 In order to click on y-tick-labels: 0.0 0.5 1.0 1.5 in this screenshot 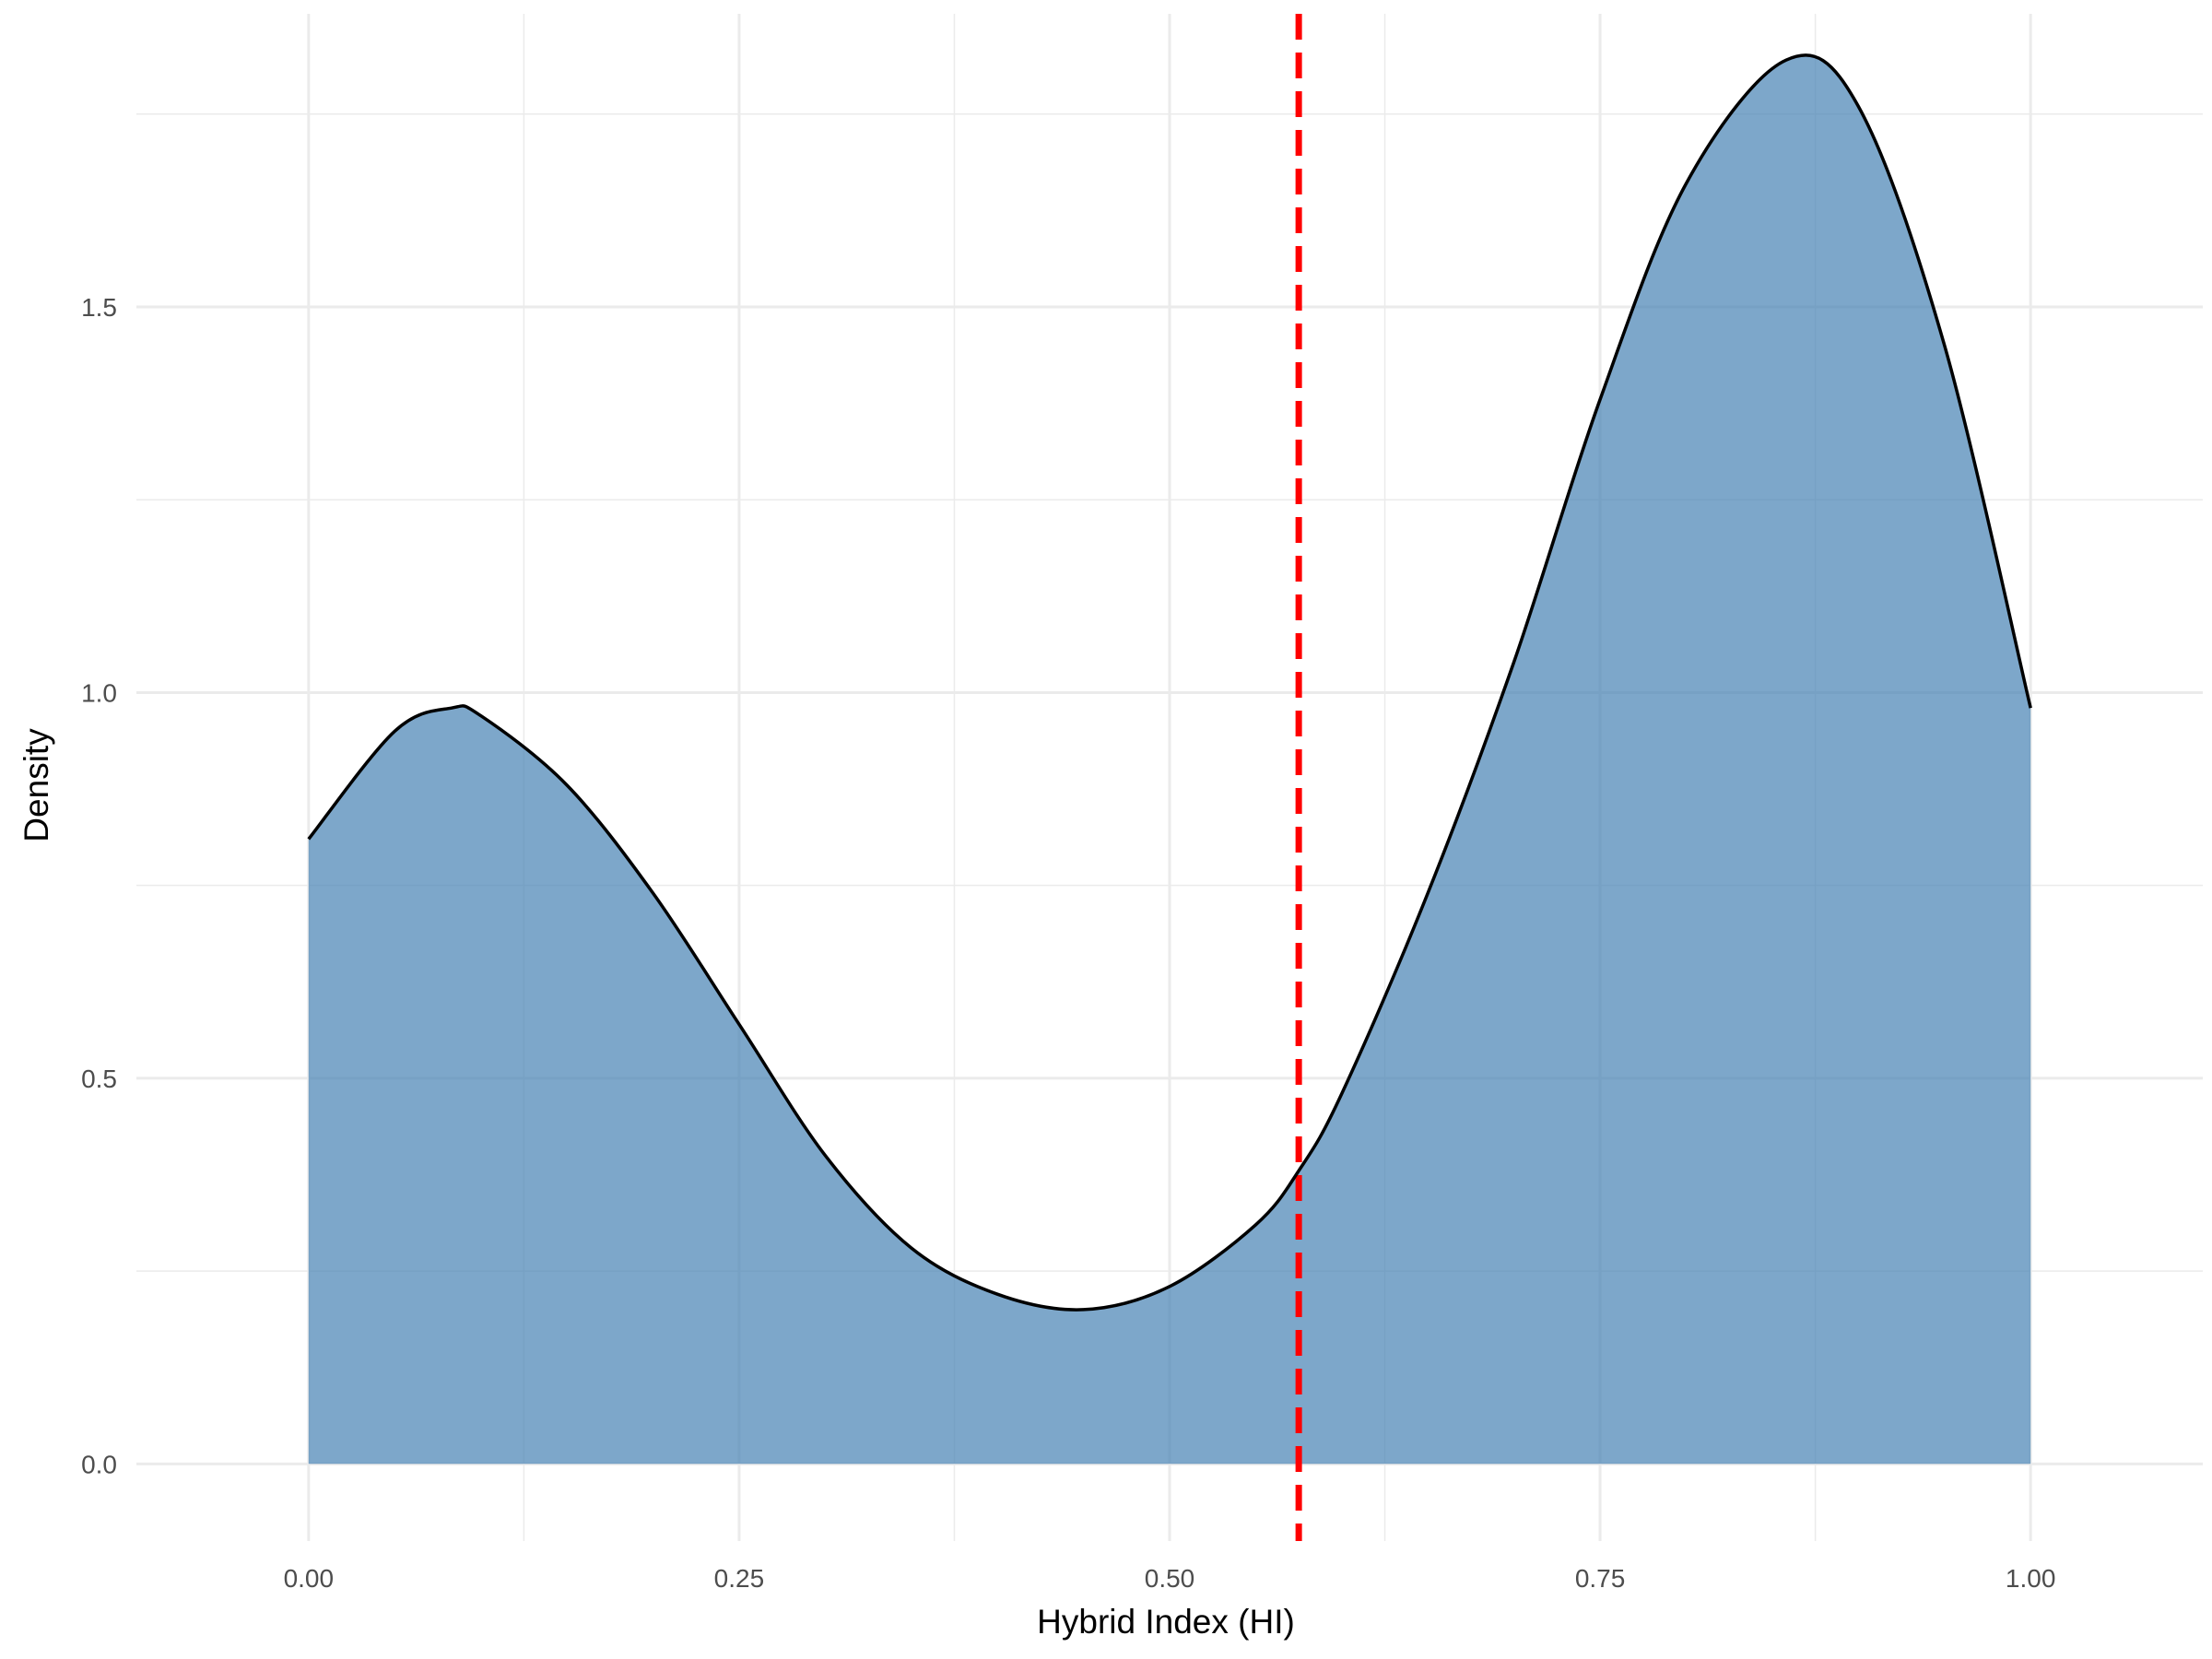, I will do `click(99, 885)`.